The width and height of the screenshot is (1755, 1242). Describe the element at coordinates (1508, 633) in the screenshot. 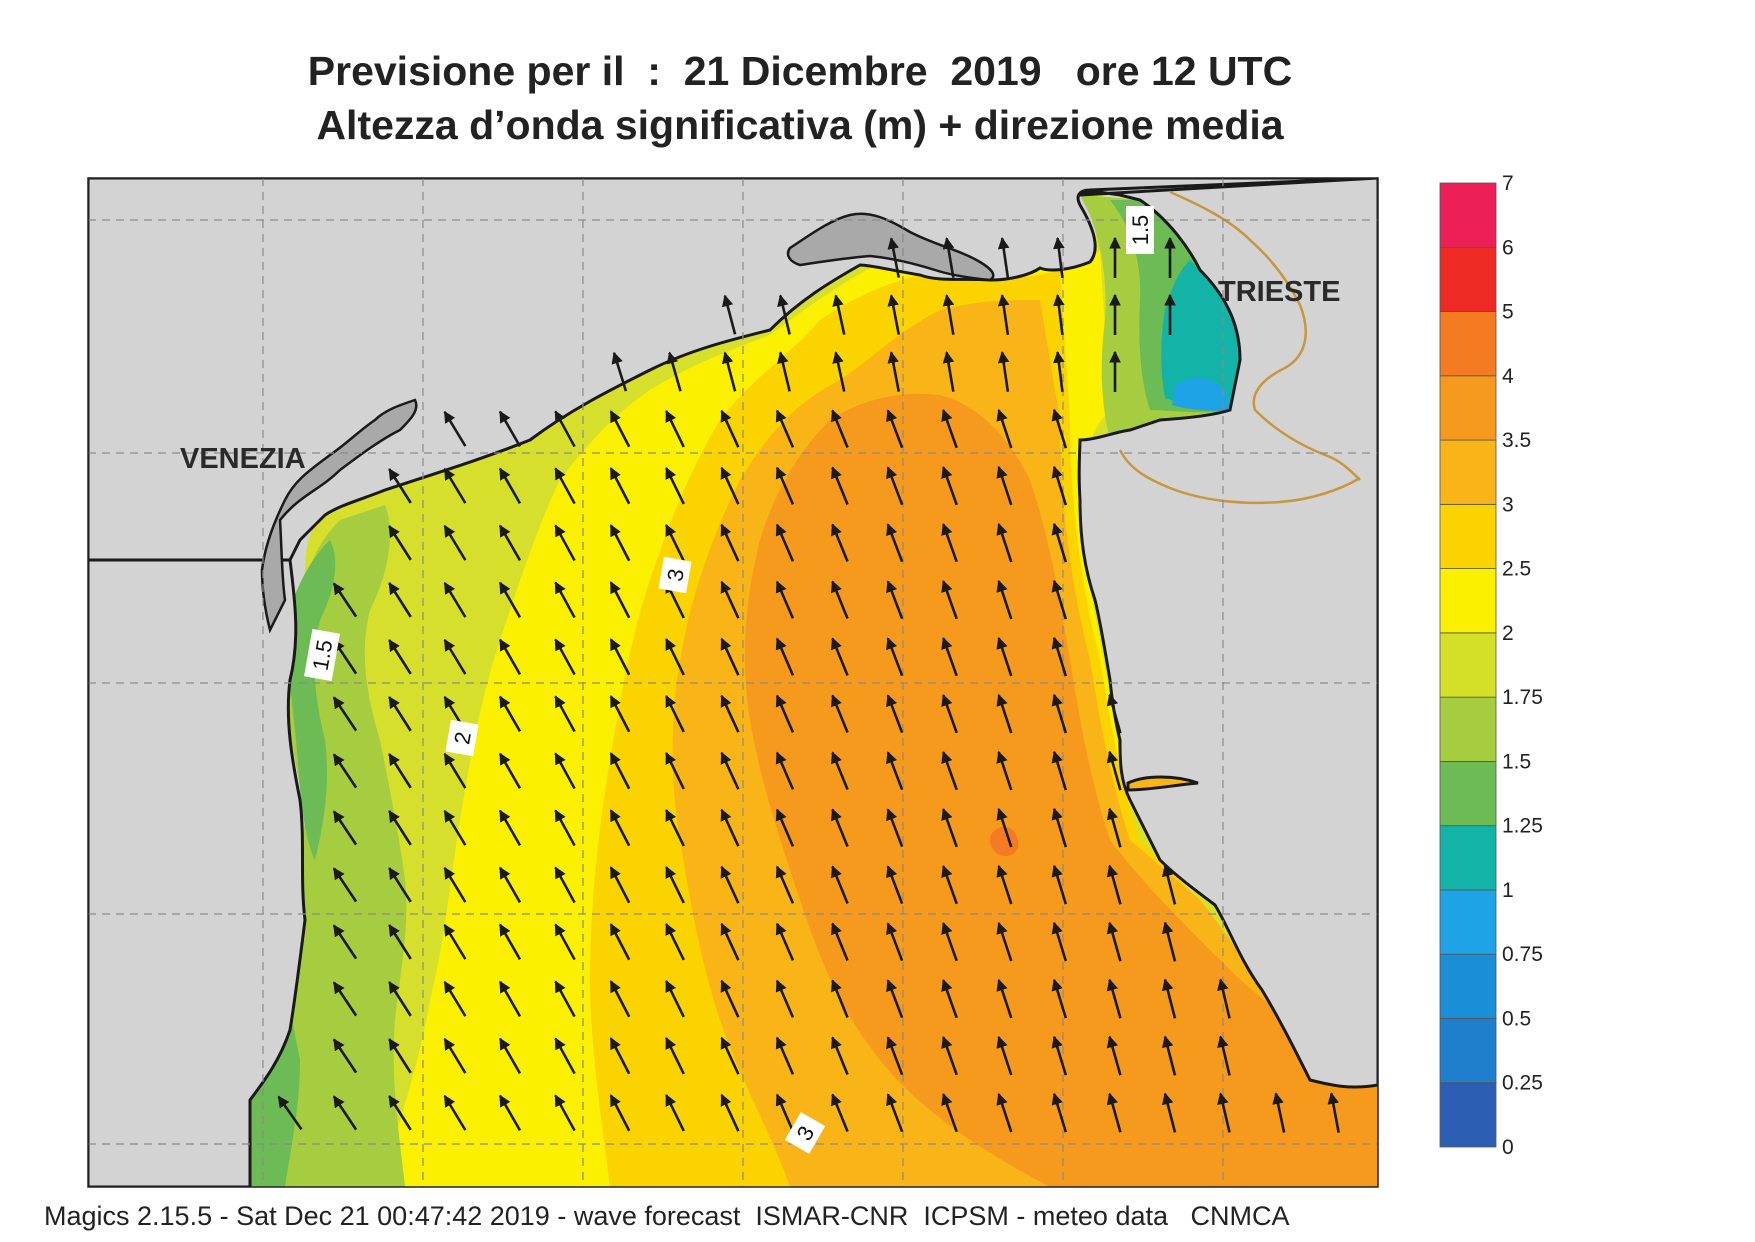

I see `colorbar-tick-label: 2` at that location.